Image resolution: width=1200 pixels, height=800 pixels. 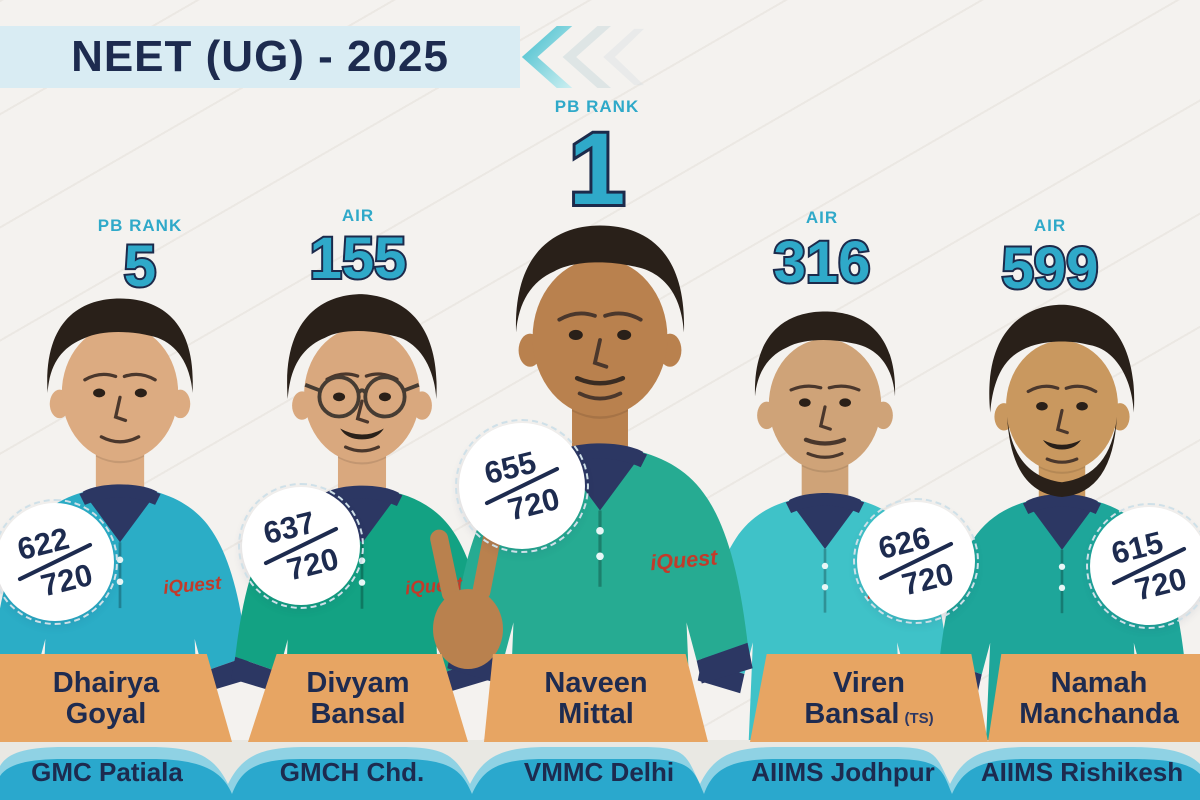 I want to click on name-plaque: Dhairya Goyal, so click(x=116, y=698).